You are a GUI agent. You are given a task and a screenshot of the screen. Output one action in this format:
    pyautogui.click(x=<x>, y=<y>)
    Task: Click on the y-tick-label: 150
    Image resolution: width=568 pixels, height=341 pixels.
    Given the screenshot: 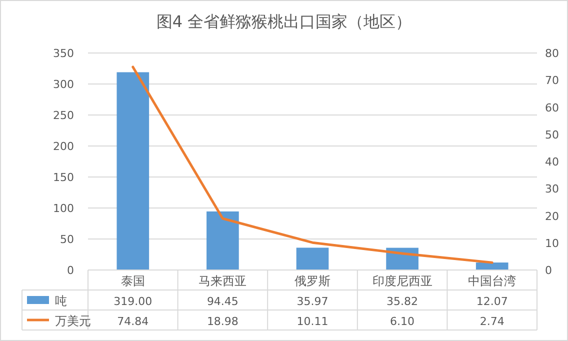 What is the action you would take?
    pyautogui.click(x=63, y=177)
    